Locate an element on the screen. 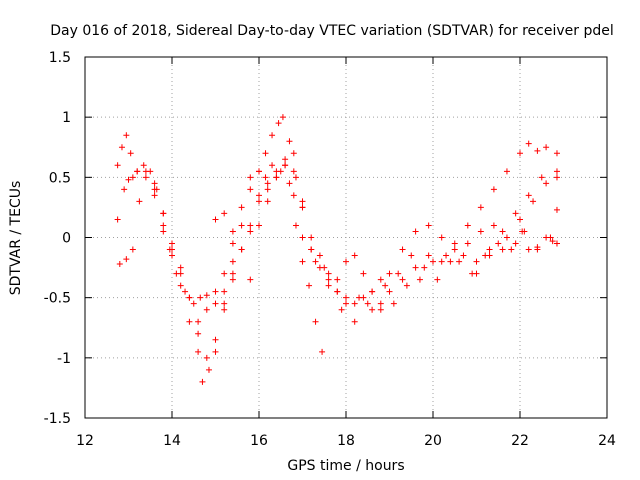 This screenshot has height=480, width=640. y-tick-label: 1 is located at coordinates (66, 118).